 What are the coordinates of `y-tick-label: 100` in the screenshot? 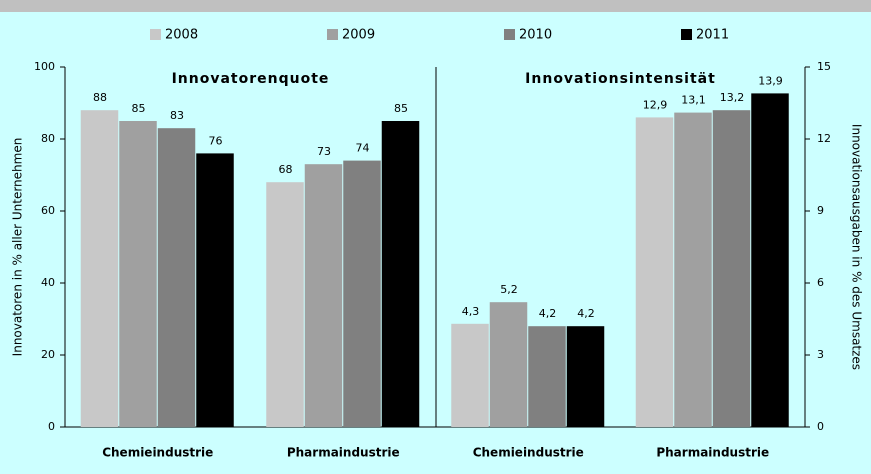 It's located at (44, 66).